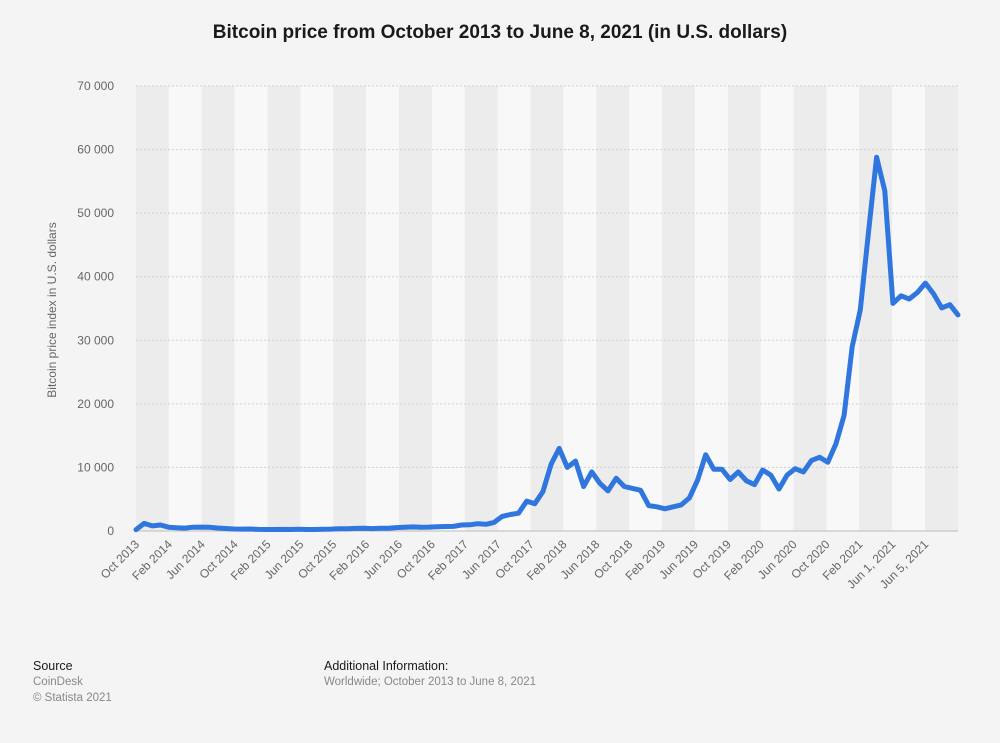  Describe the element at coordinates (58, 682) in the screenshot. I see `source-name: CoinDesk` at that location.